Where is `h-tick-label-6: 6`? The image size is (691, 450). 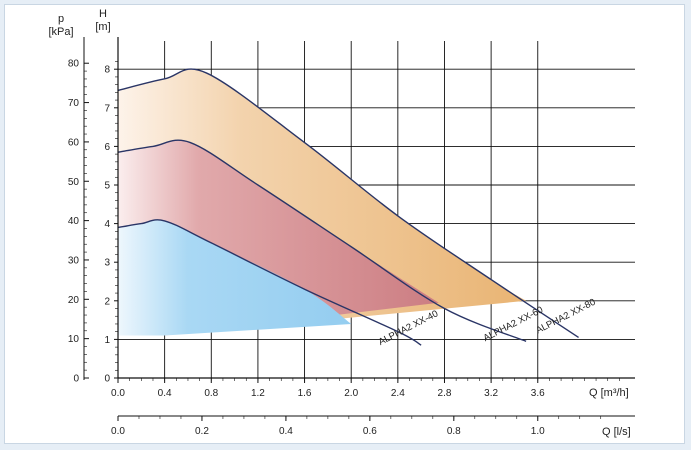
h-tick-label-6: 6 is located at coordinates (107, 147).